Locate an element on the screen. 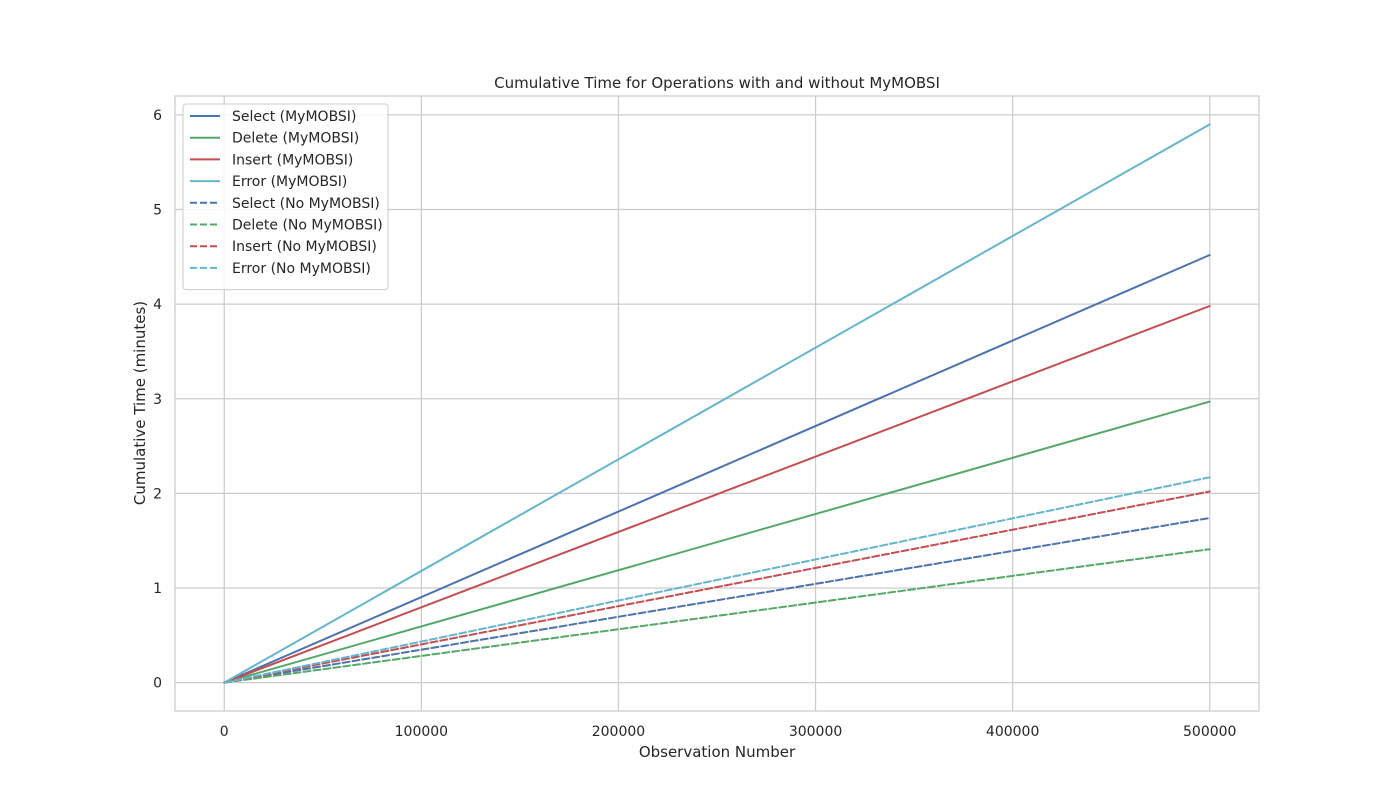 Image resolution: width=1400 pixels, height=800 pixels. y-tick-label: 1 is located at coordinates (157, 589).